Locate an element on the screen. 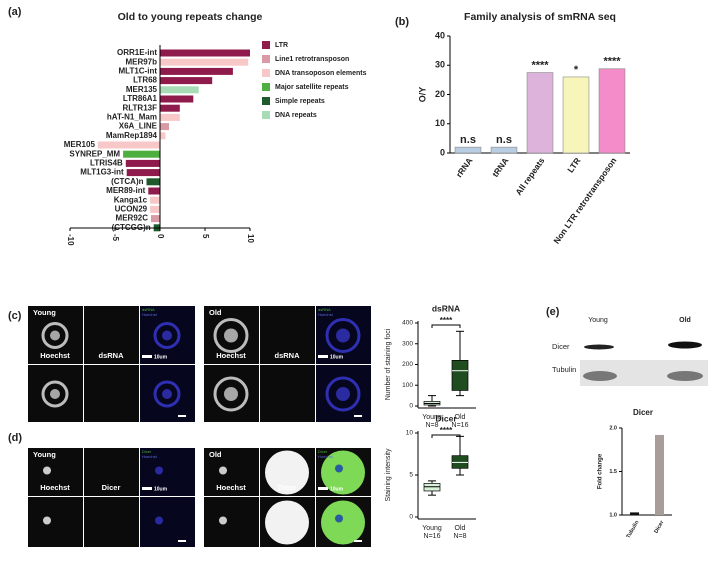  y-tick-label: 2.0 is located at coordinates (613, 428).